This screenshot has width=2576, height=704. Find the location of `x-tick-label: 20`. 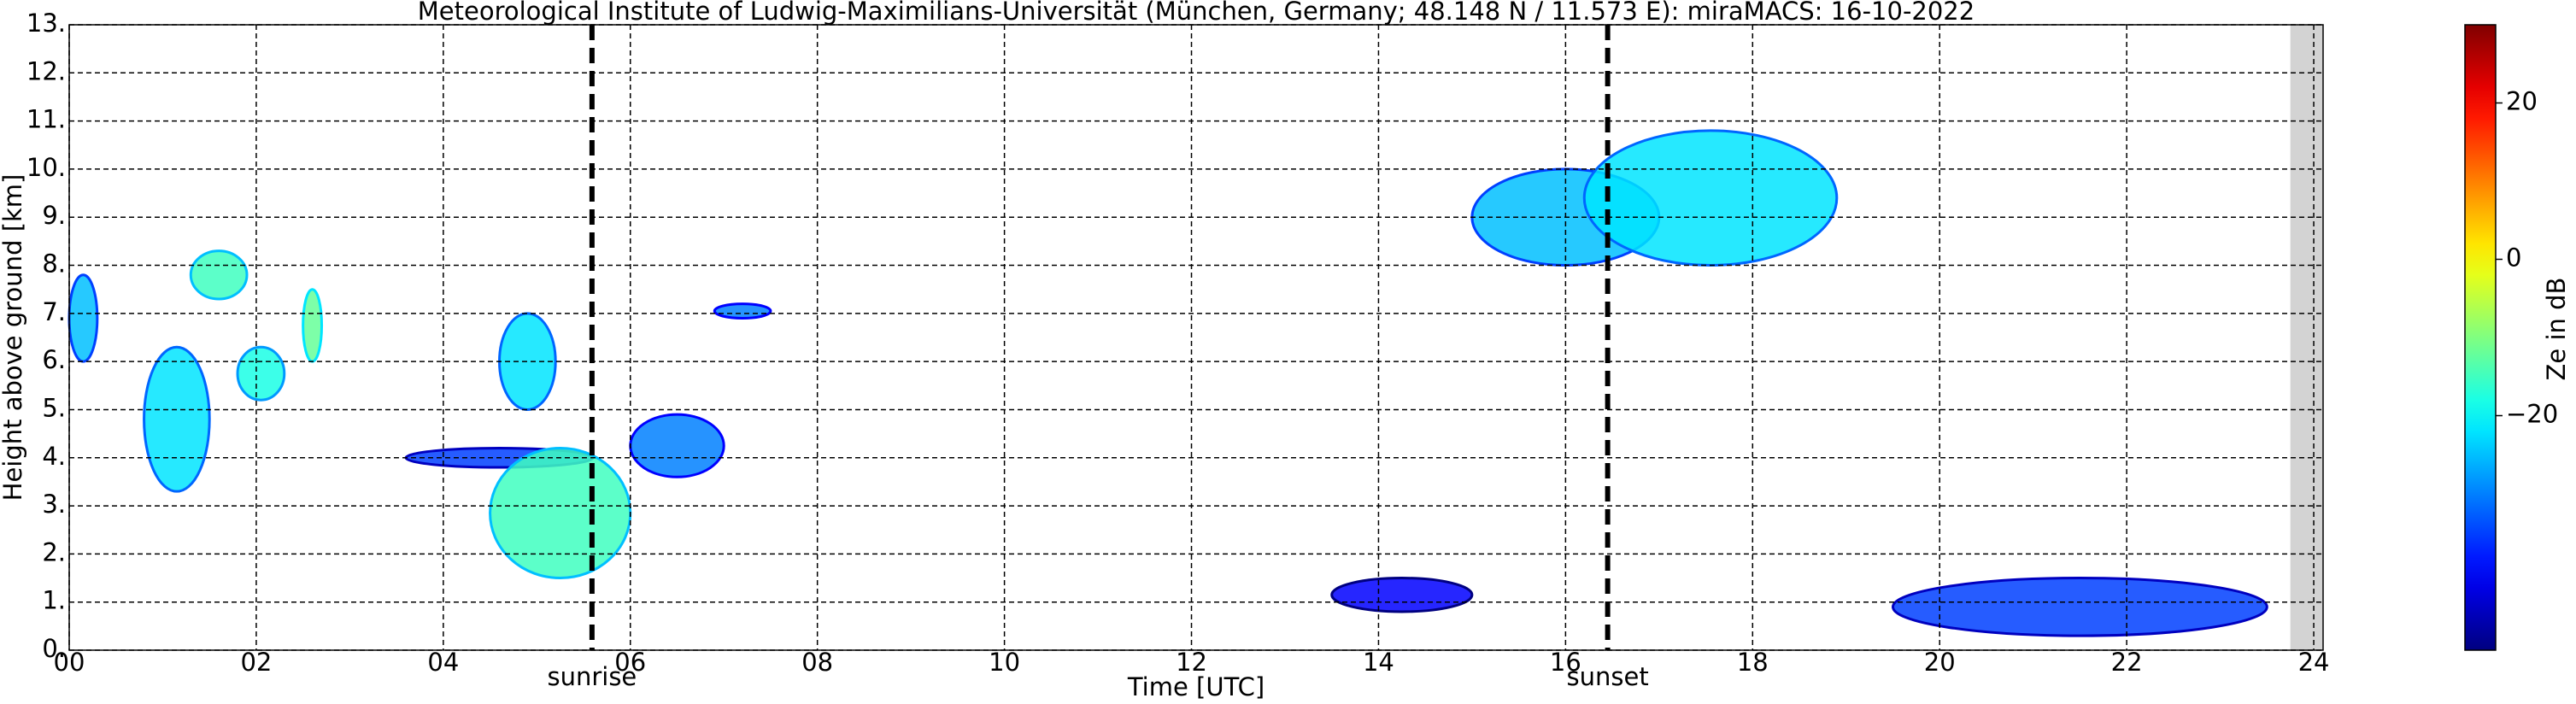

x-tick-label: 20 is located at coordinates (1940, 662).